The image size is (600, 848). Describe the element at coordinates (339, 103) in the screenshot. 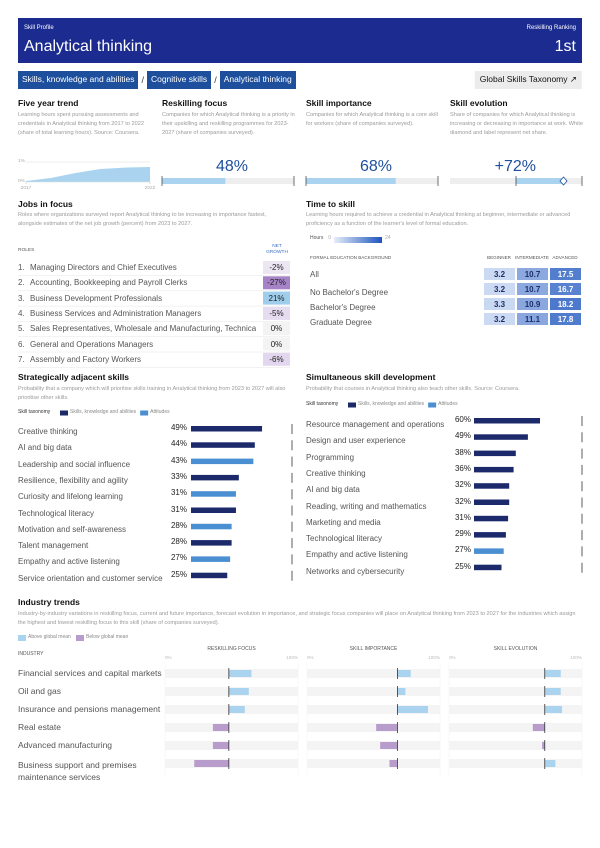

I see `section-title: Skill importance` at that location.